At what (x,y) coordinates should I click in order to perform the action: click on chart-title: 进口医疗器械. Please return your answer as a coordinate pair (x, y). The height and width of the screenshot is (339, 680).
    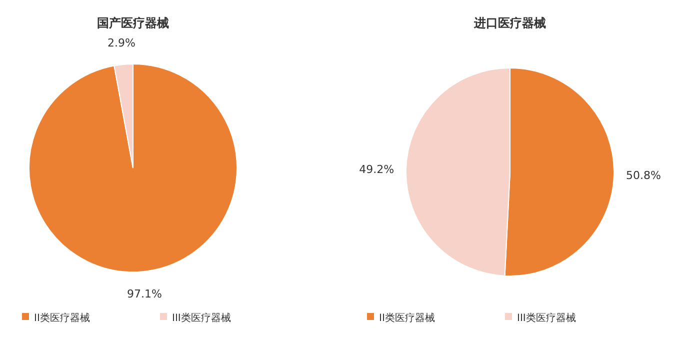
    Looking at the image, I should click on (509, 23).